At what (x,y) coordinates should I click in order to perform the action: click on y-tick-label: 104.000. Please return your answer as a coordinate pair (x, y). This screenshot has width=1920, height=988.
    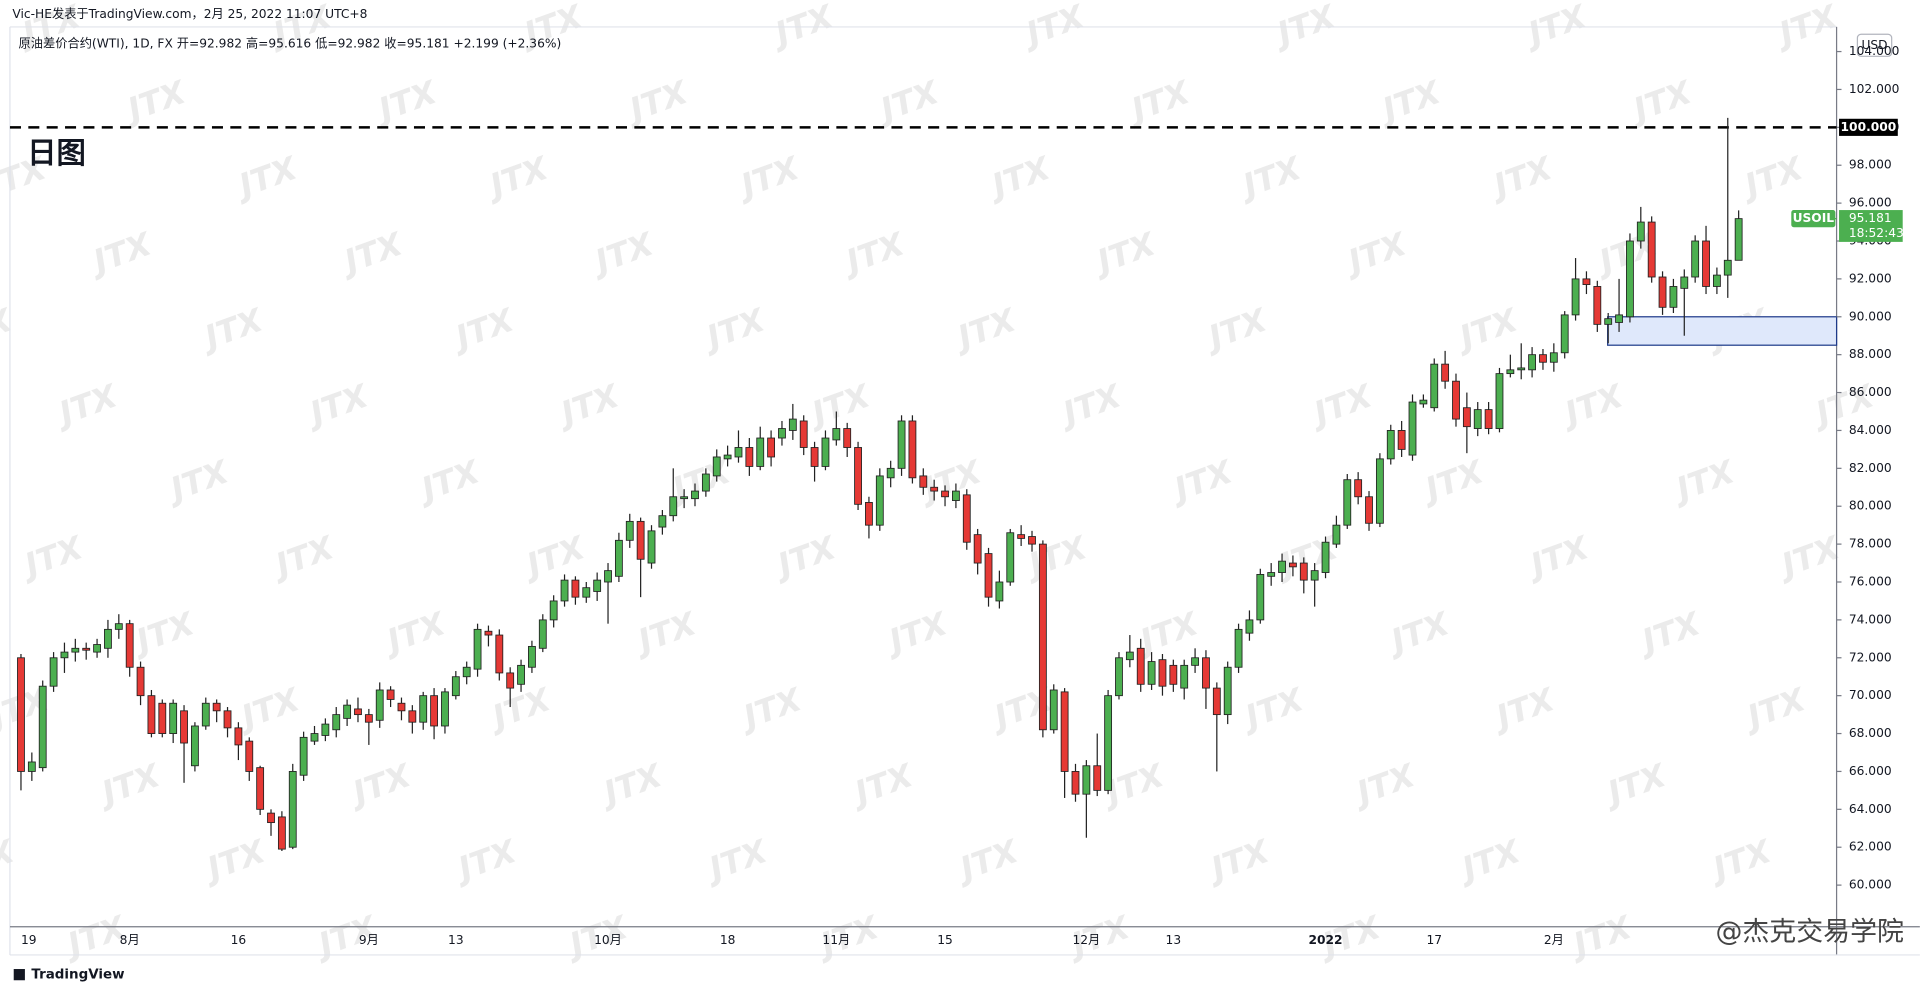
    Looking at the image, I should click on (1874, 51).